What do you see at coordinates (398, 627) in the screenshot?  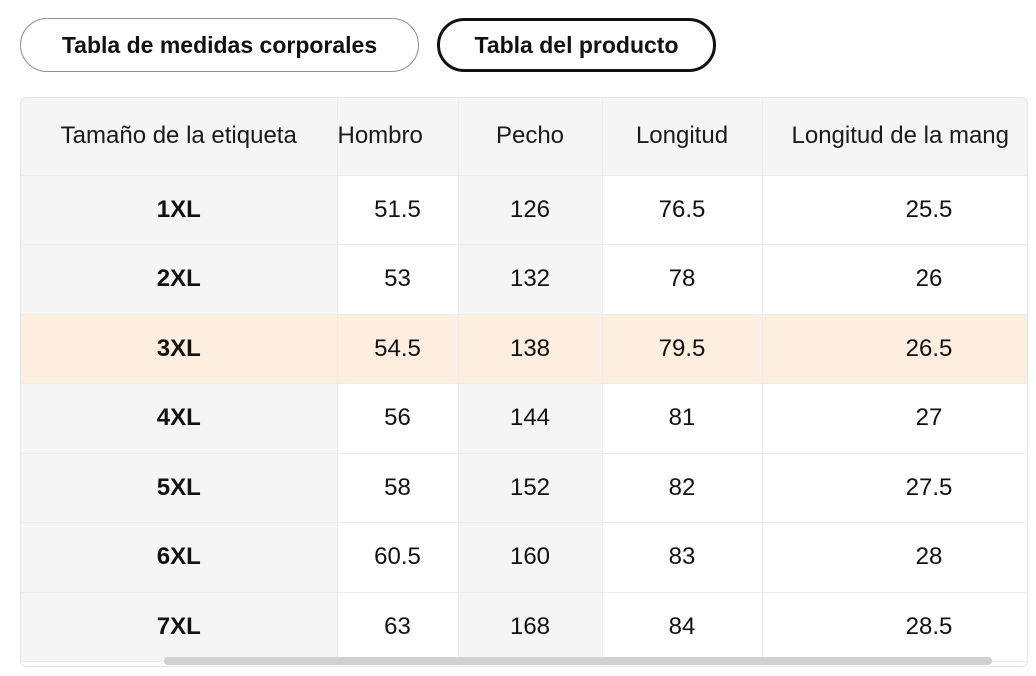 I see `cell-shoulder: 63` at bounding box center [398, 627].